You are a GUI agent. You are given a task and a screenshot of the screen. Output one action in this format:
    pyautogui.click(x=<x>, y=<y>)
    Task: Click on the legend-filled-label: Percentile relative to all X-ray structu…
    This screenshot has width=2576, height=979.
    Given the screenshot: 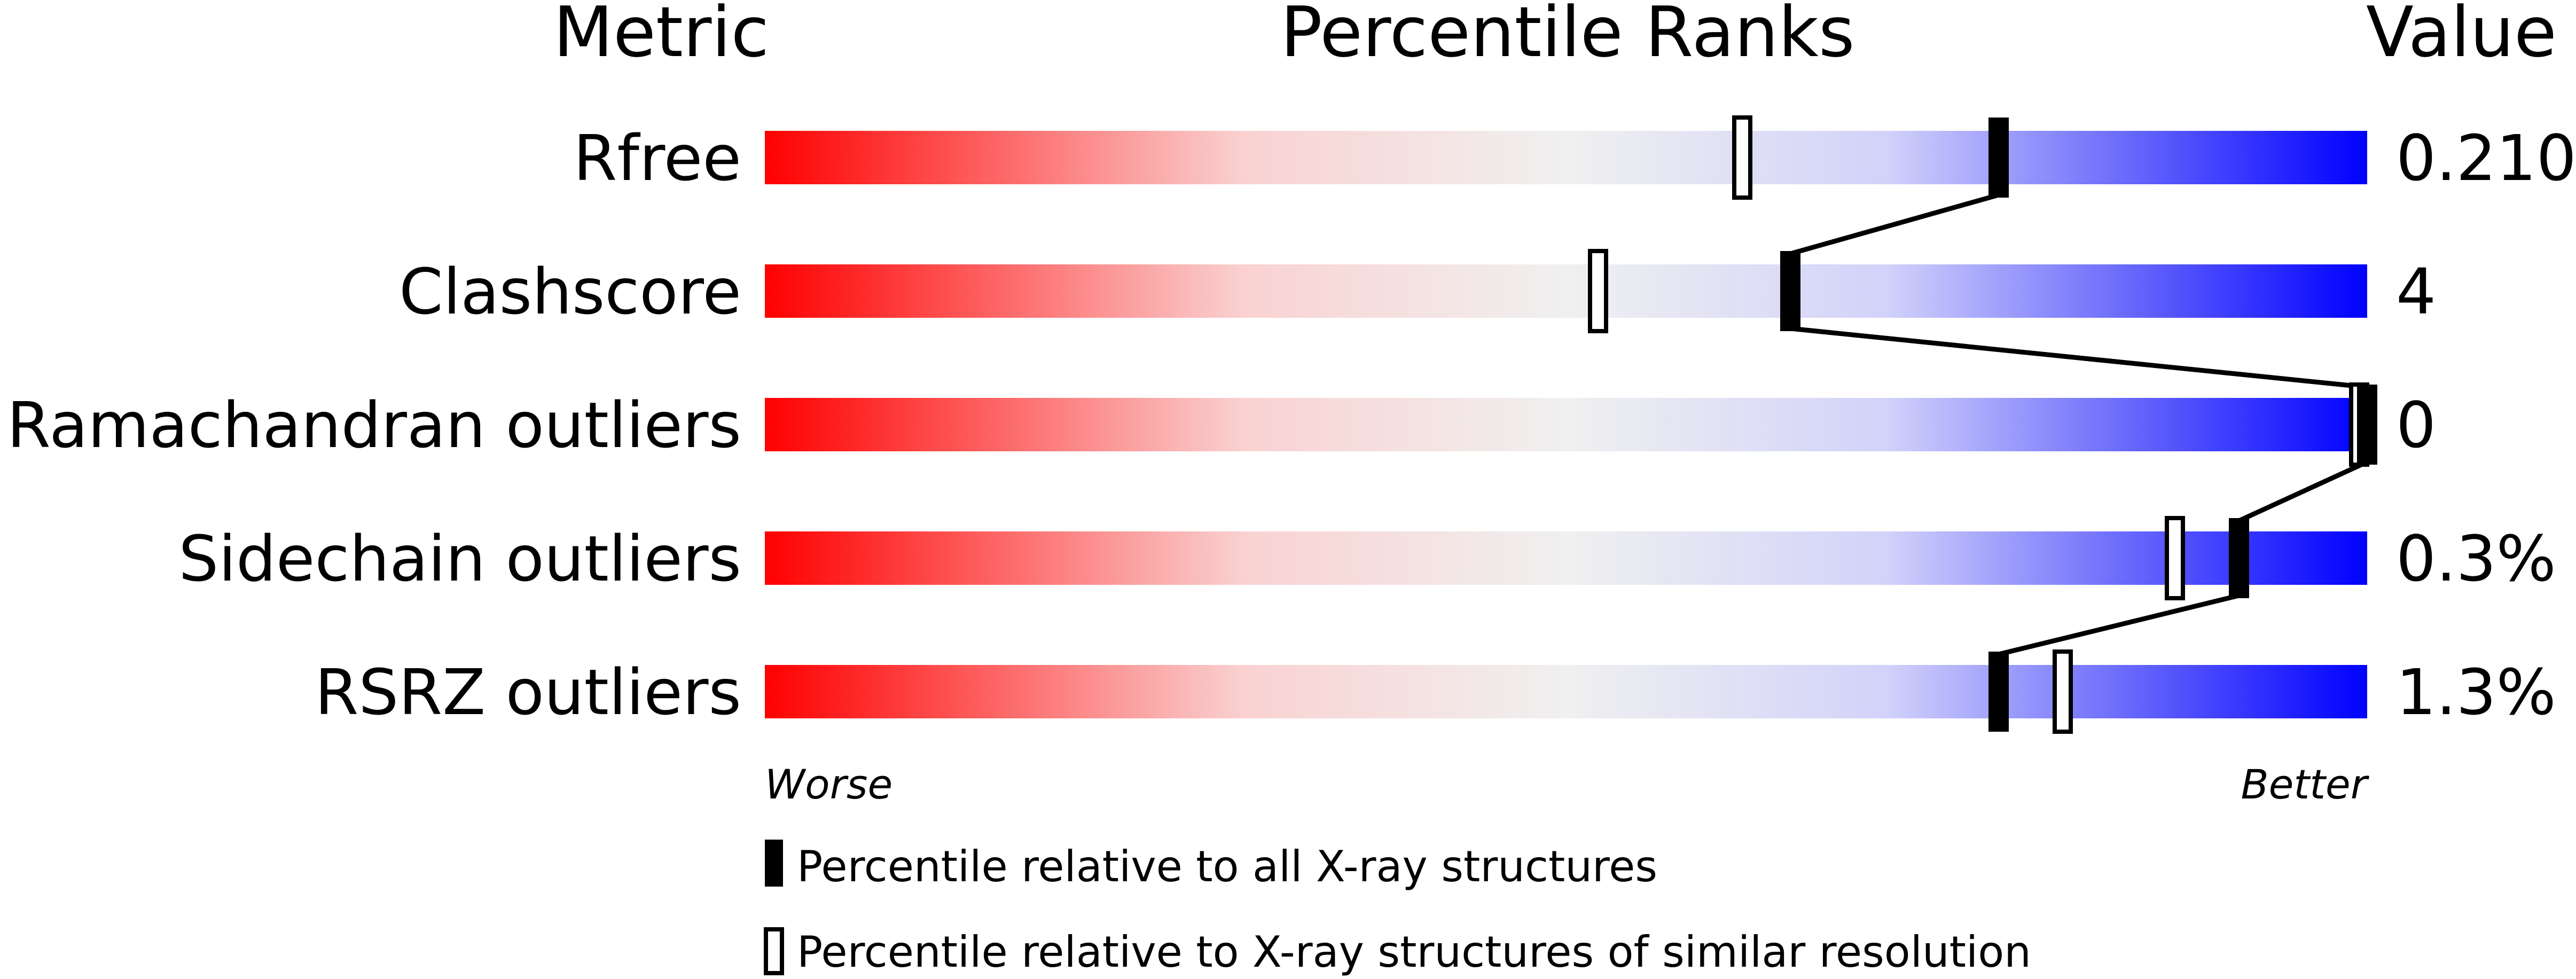 What is the action you would take?
    pyautogui.click(x=1227, y=866)
    